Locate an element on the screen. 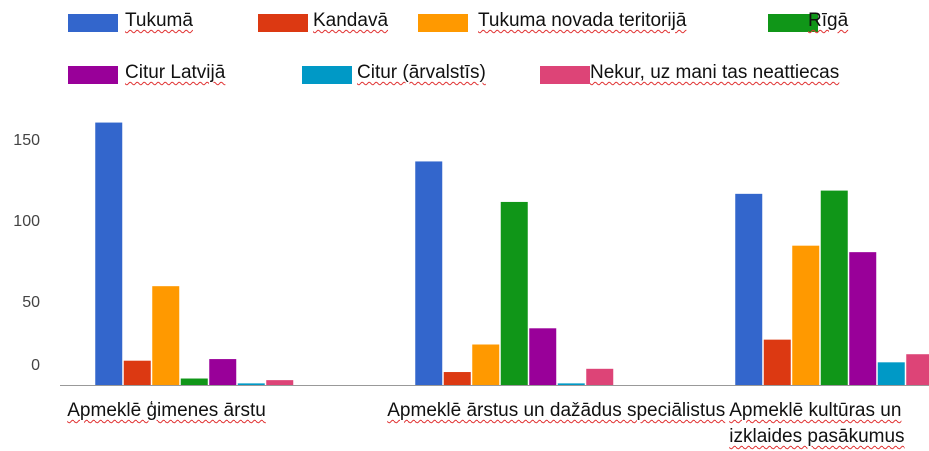 The image size is (929, 451). y-tick-label: 0 is located at coordinates (35, 365).